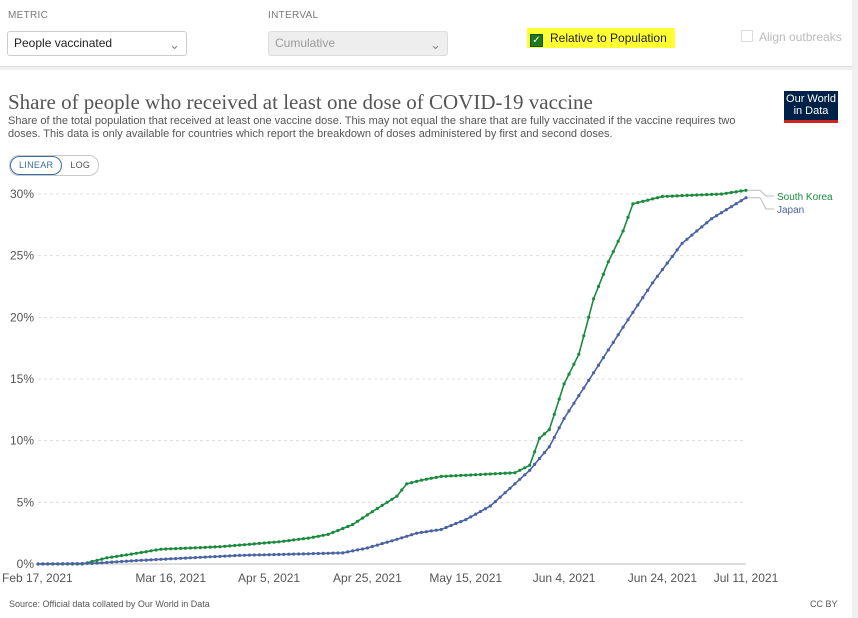 The image size is (858, 618). I want to click on checkbox-checked-icon: ✓, so click(536, 40).